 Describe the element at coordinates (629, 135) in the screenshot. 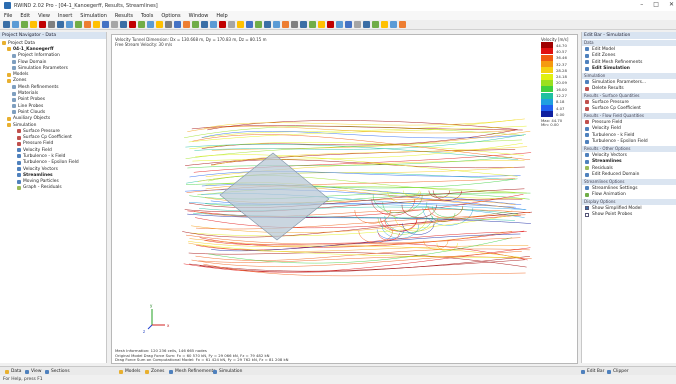

I see `edit-bar-item: Turbulence - k Field` at that location.